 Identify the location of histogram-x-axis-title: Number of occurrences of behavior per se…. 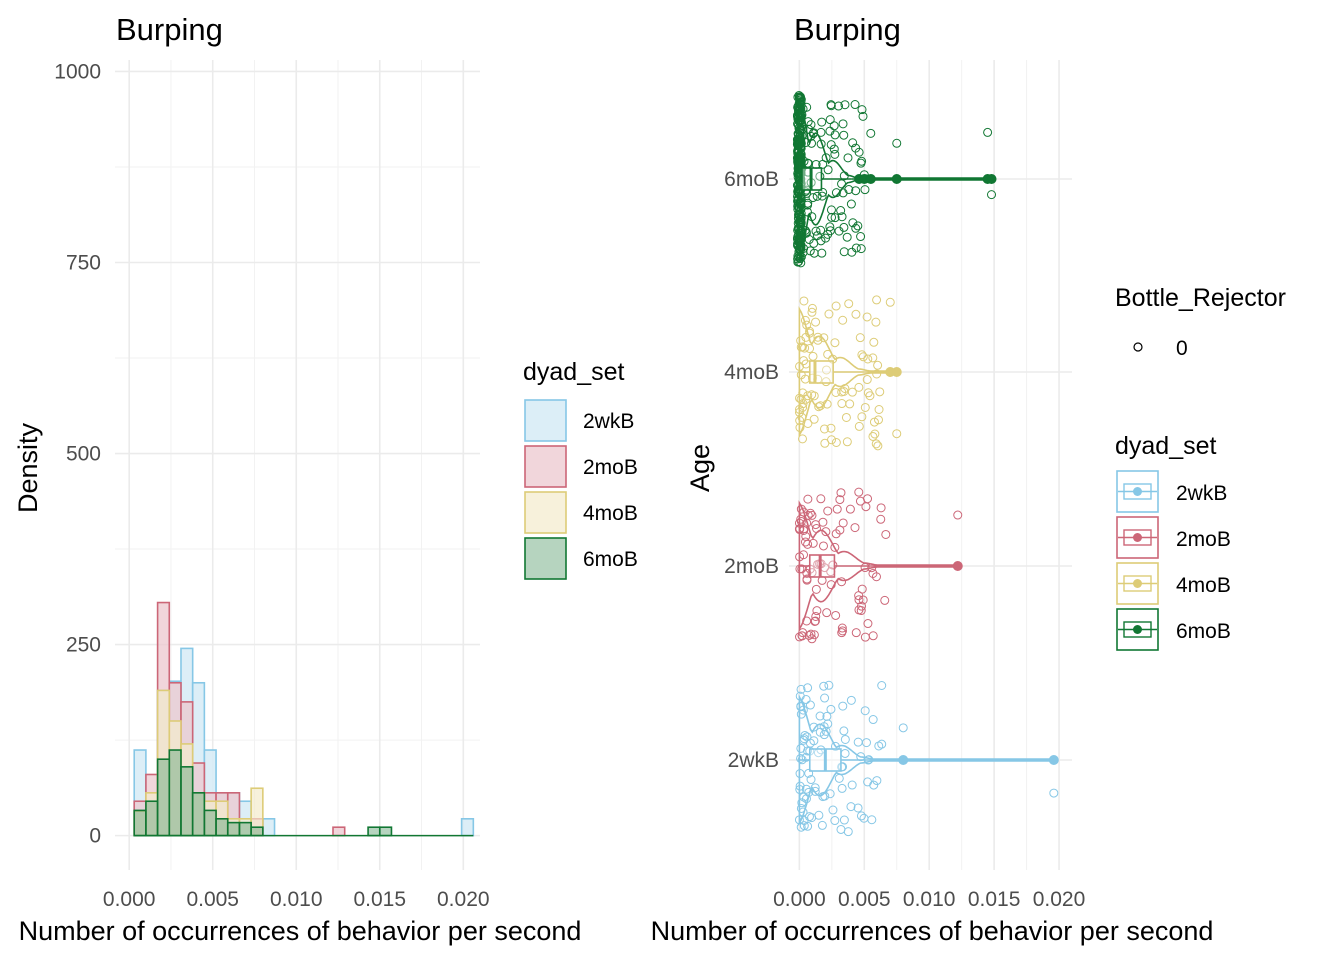
(300, 931).